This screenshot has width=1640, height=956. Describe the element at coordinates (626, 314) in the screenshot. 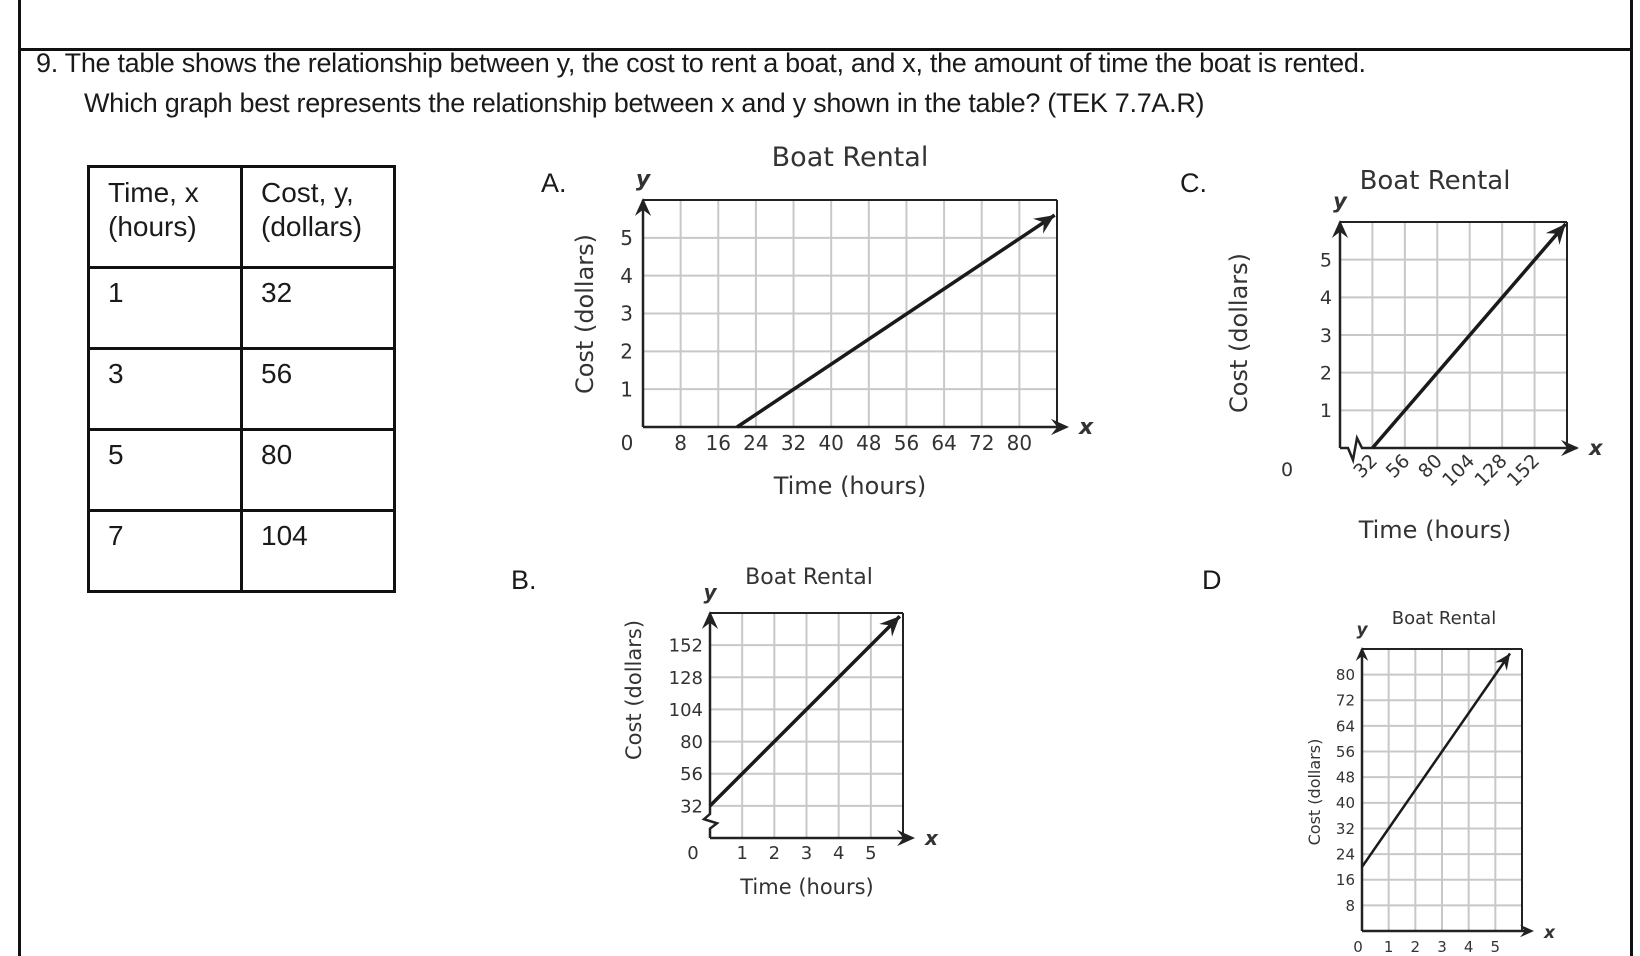

I see `y-tick-label: 3` at that location.